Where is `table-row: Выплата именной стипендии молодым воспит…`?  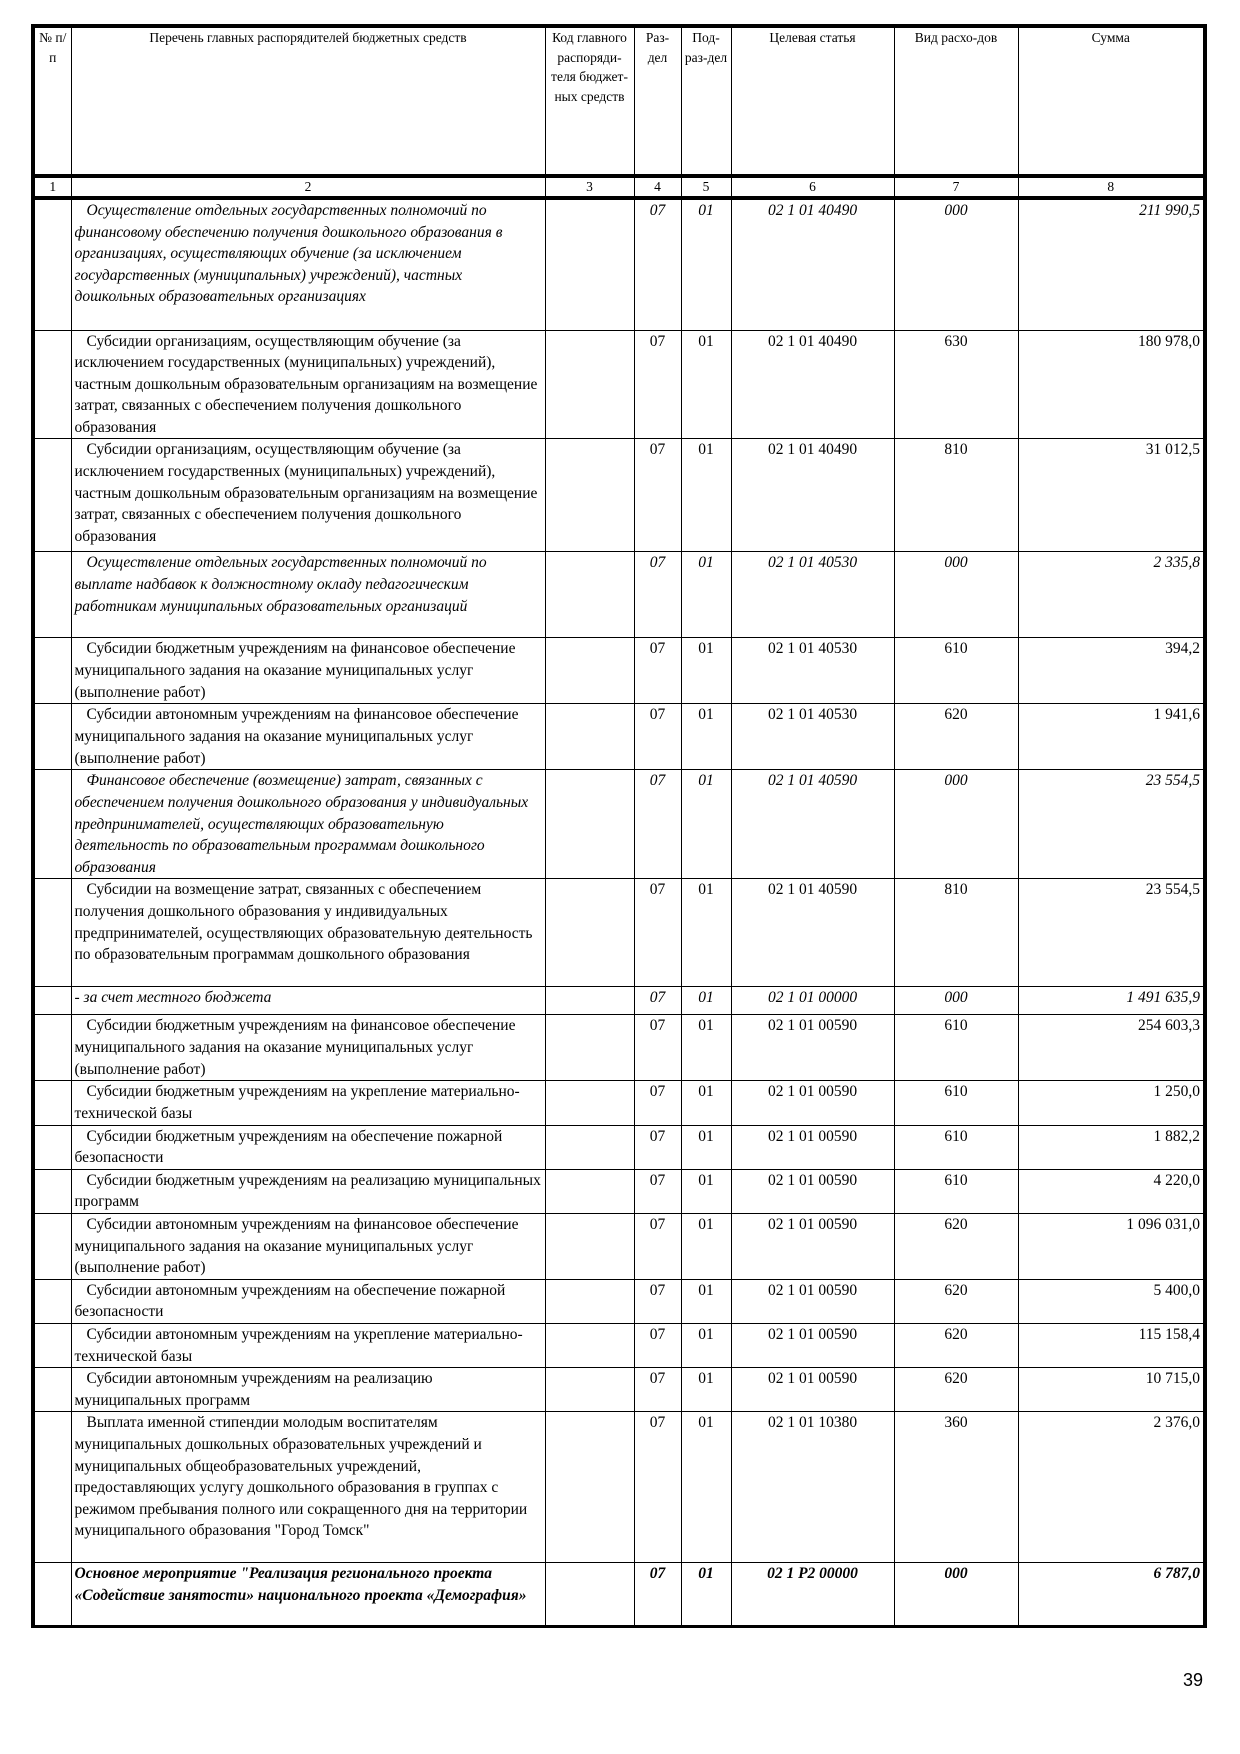 table-row: Выплата именной стипендии молодым воспит… is located at coordinates (619, 1487).